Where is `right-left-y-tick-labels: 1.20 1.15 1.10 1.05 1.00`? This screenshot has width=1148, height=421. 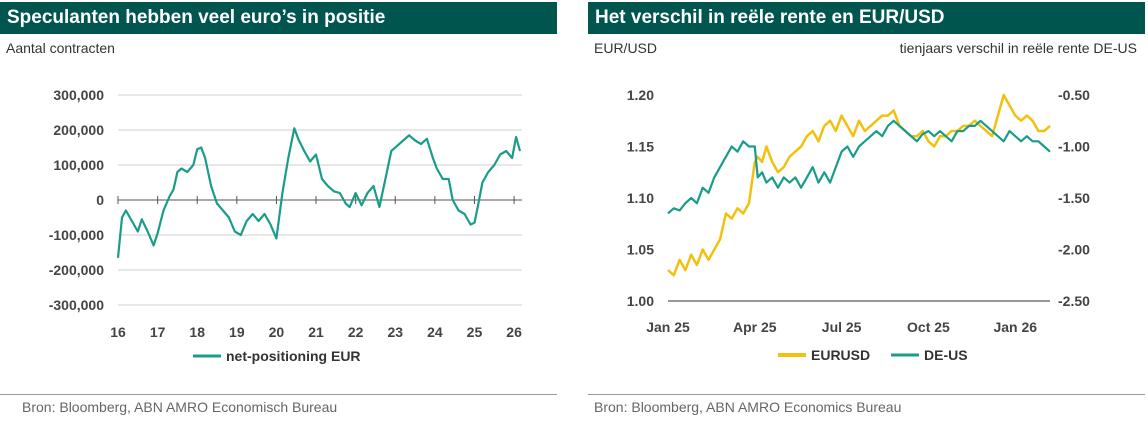
right-left-y-tick-labels: 1.20 1.15 1.10 1.05 1.00 is located at coordinates (640, 198).